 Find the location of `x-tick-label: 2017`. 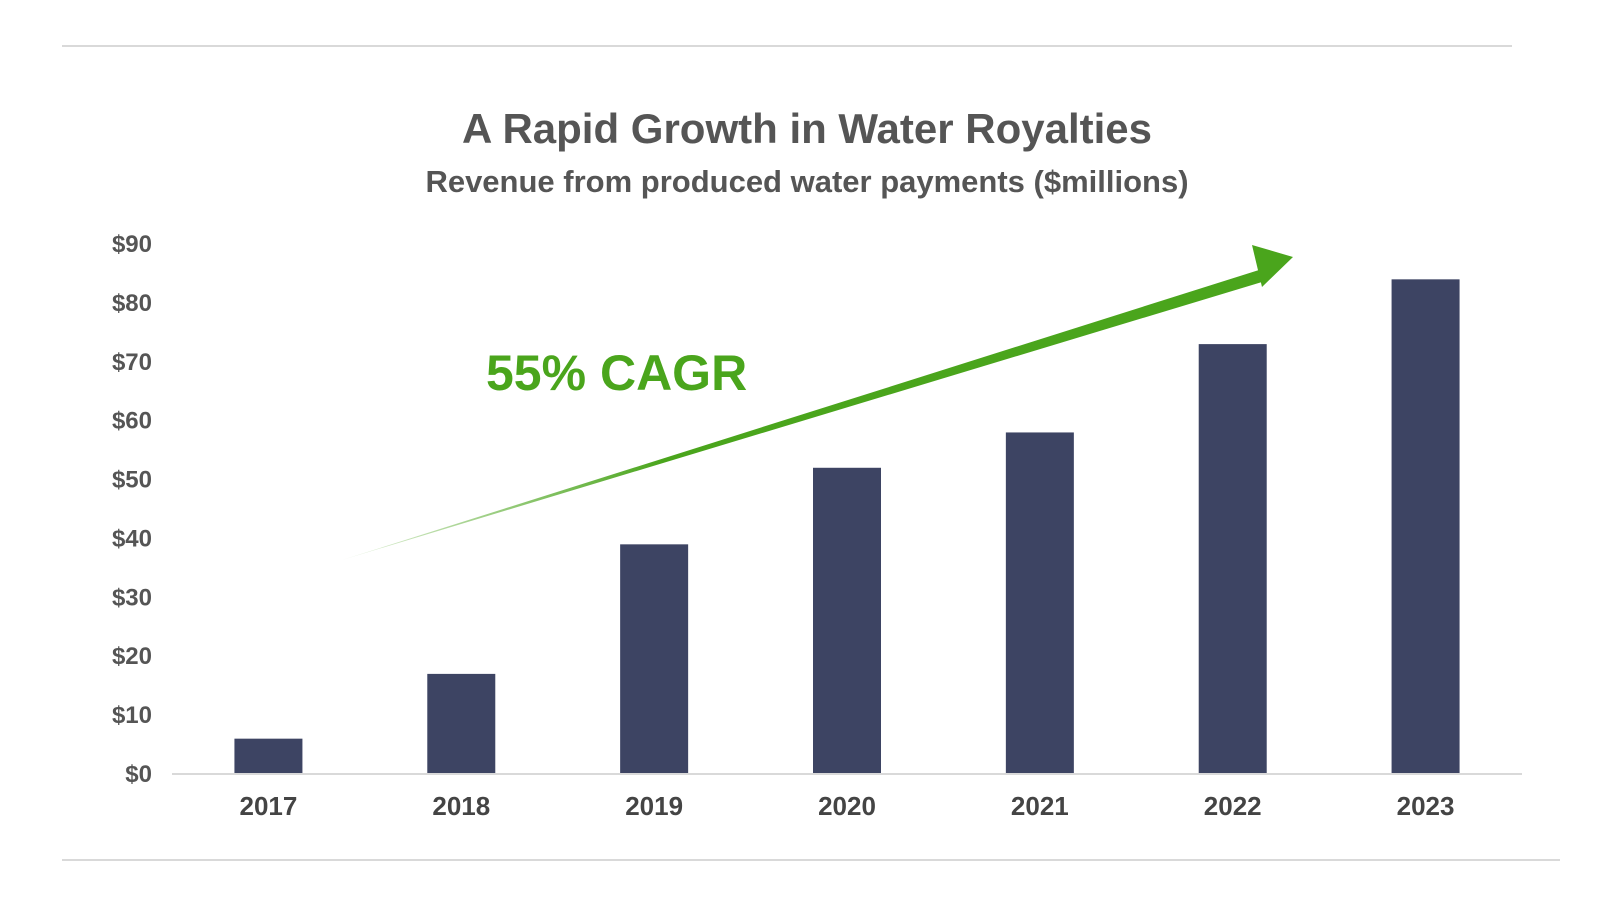

x-tick-label: 2017 is located at coordinates (269, 806).